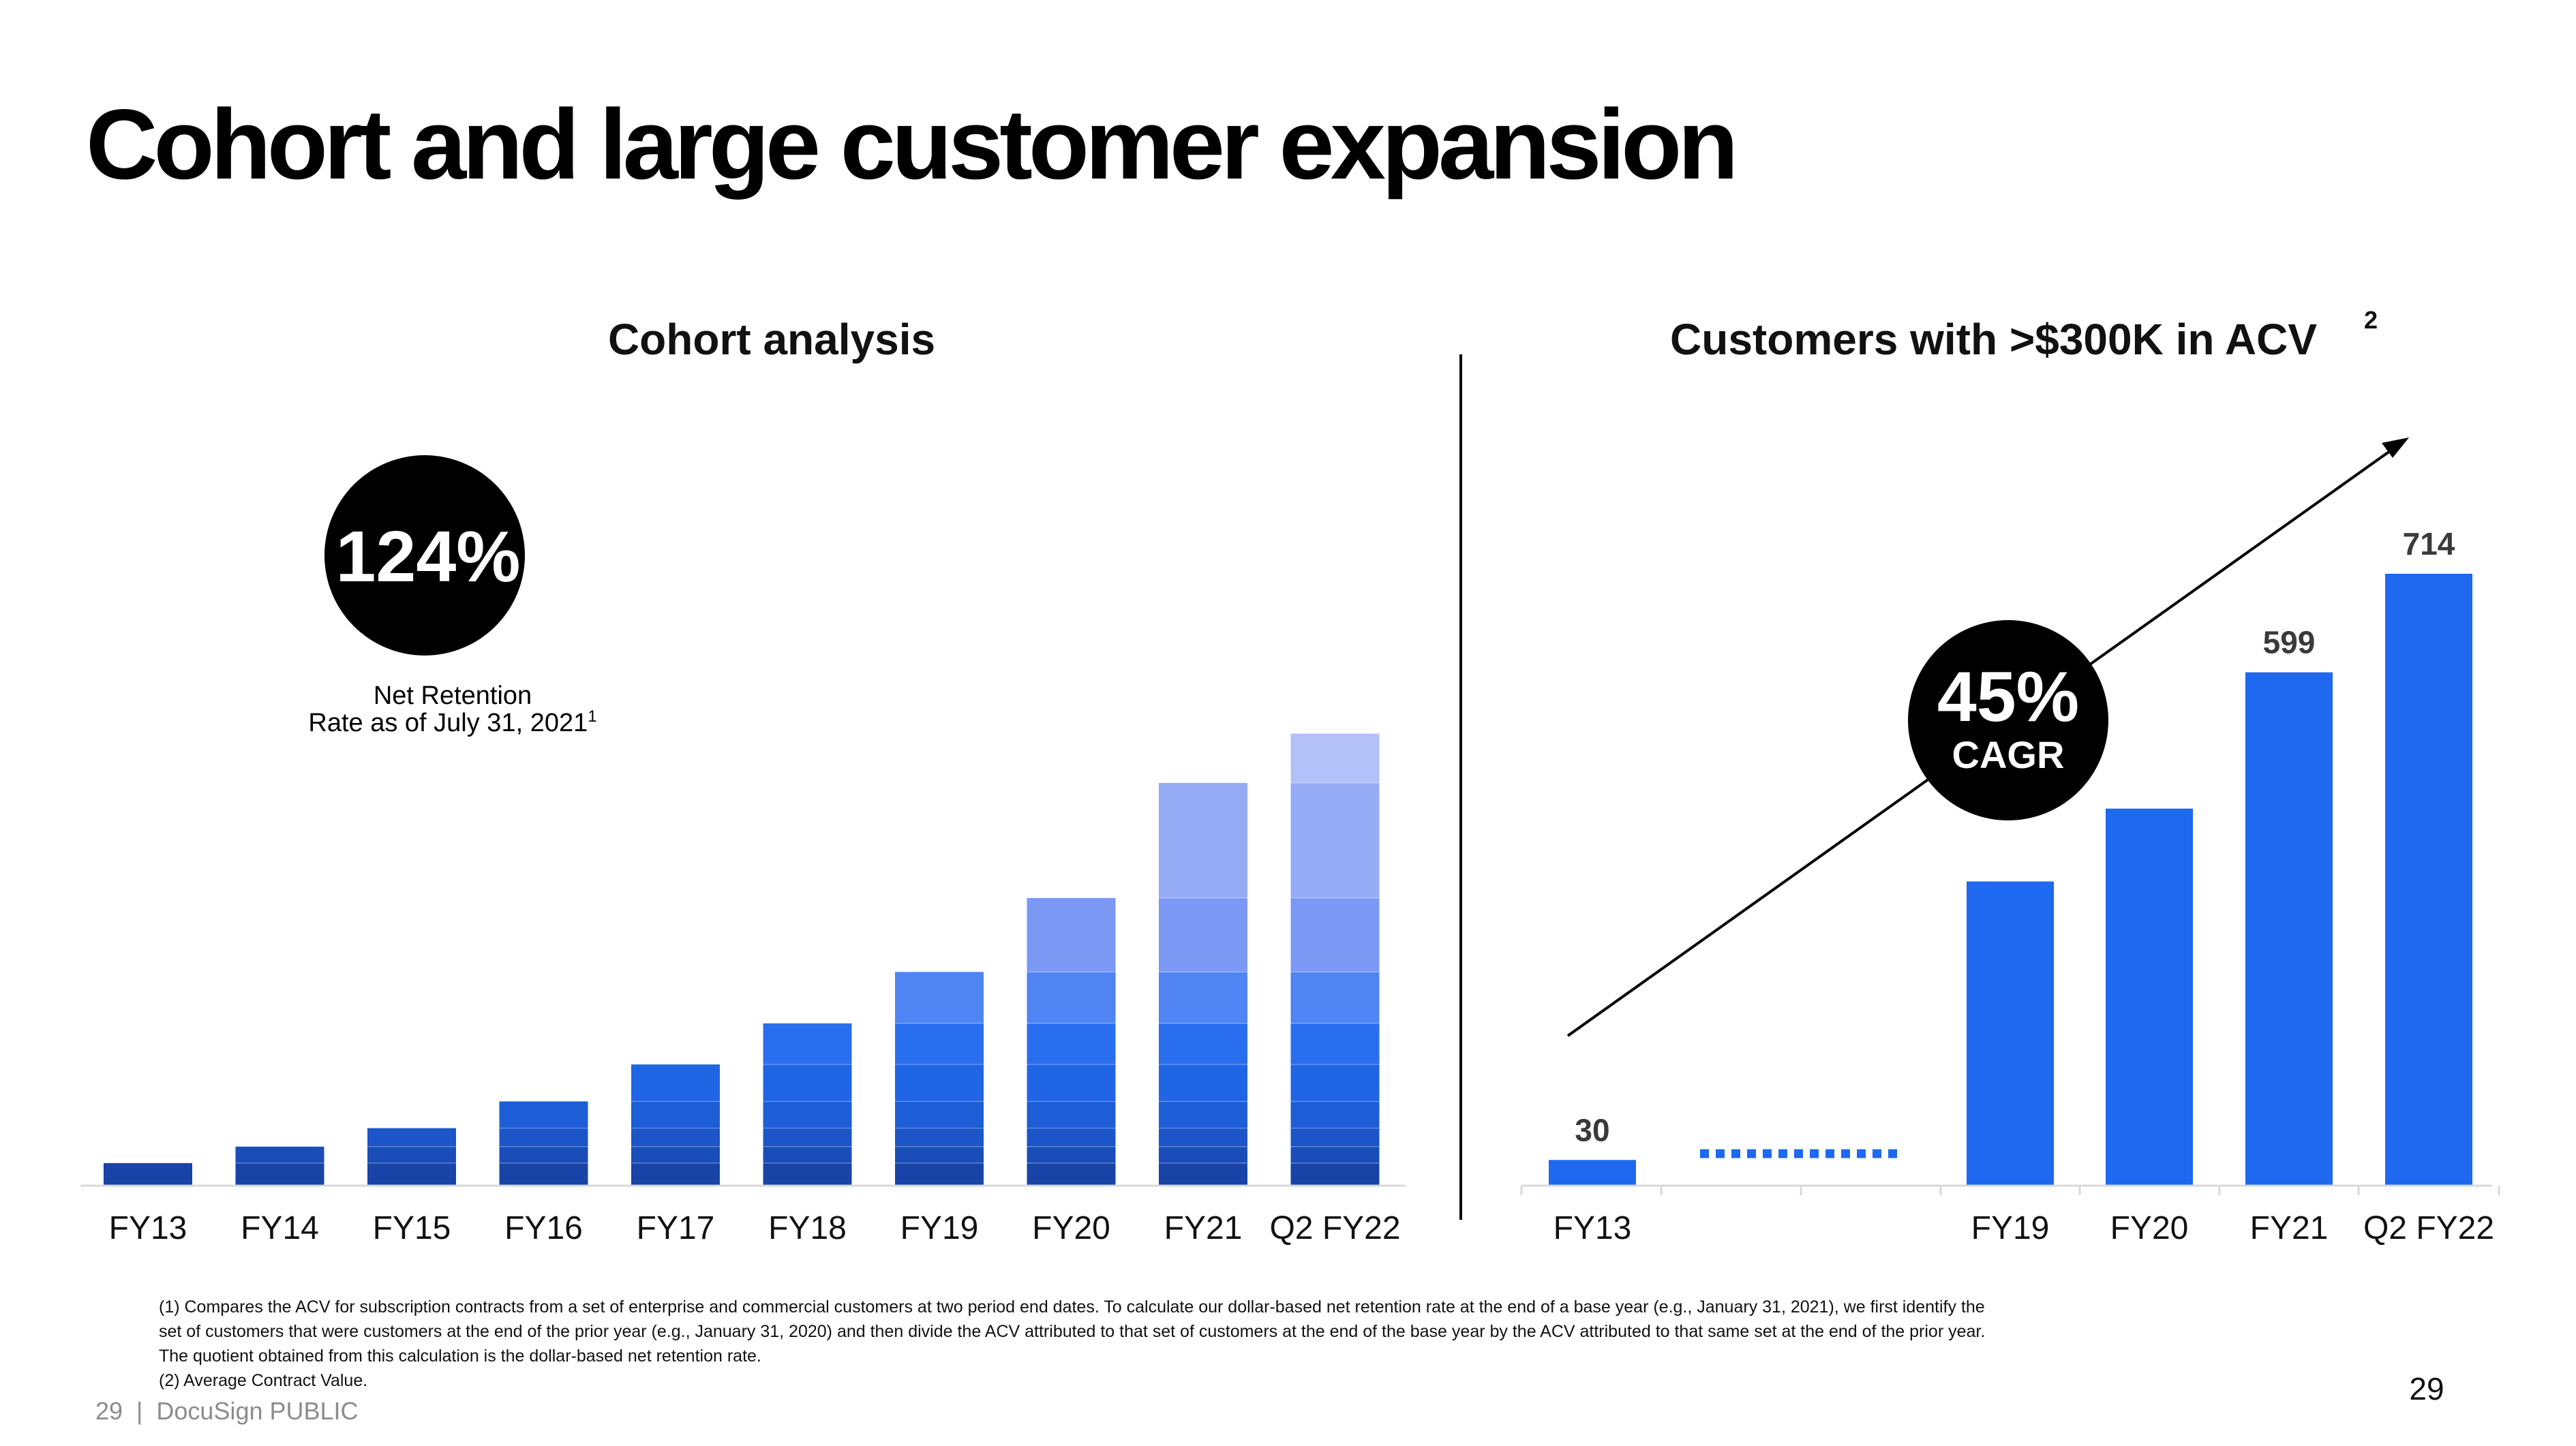 The image size is (2576, 1446). Describe the element at coordinates (148, 1228) in the screenshot. I see `cohort-x-tick-label: FY13` at that location.